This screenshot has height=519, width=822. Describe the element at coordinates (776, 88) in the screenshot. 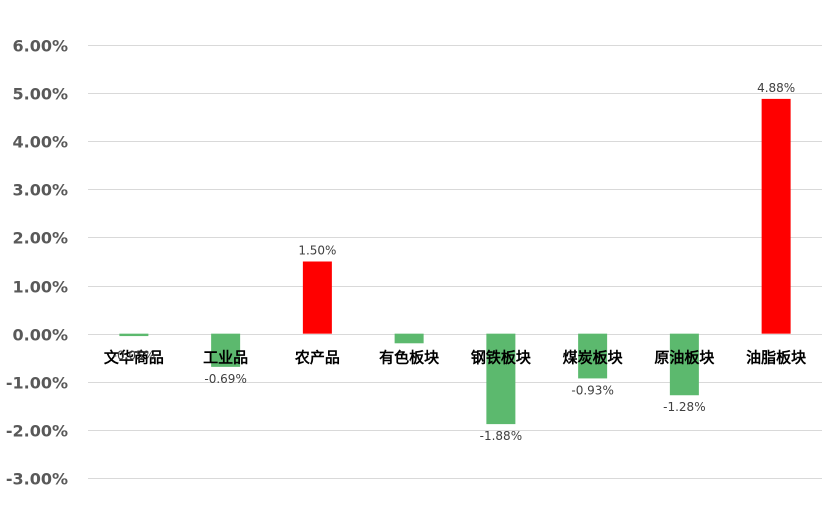

I see `data-label: 4.88%` at that location.